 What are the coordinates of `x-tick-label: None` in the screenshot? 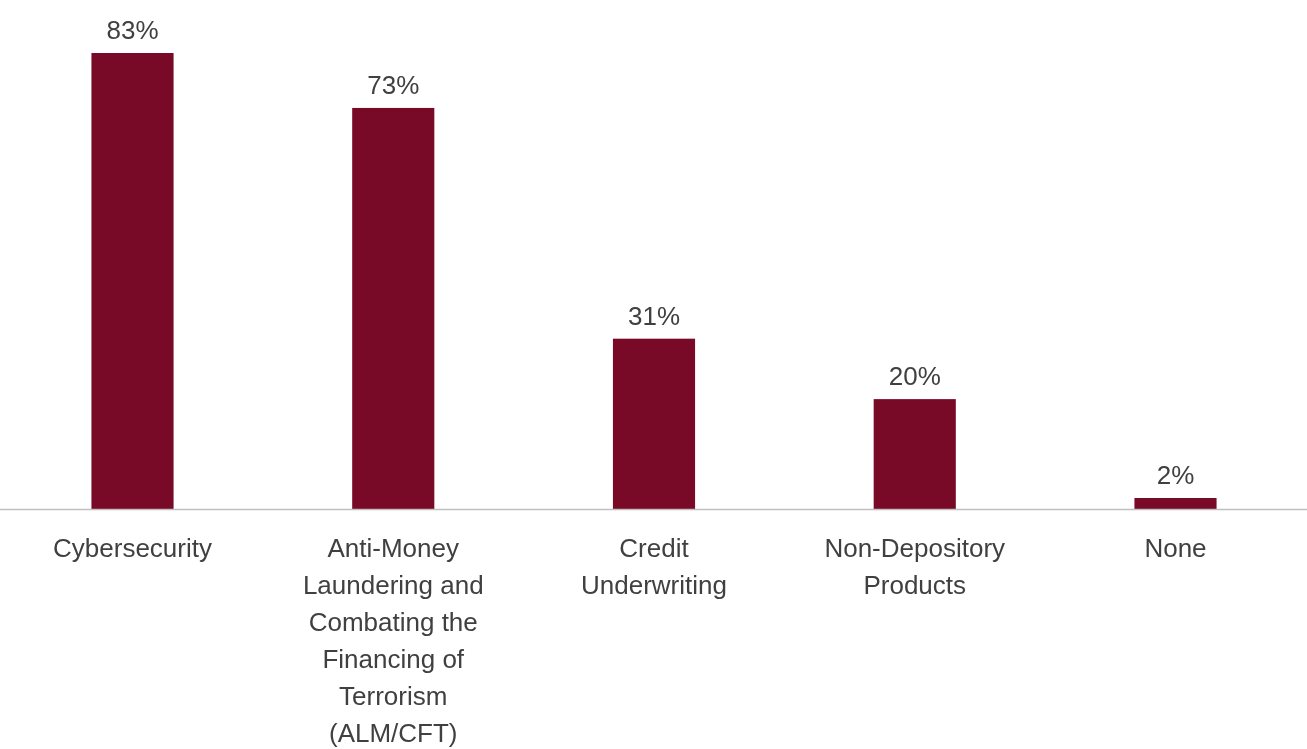 It's located at (1175, 548).